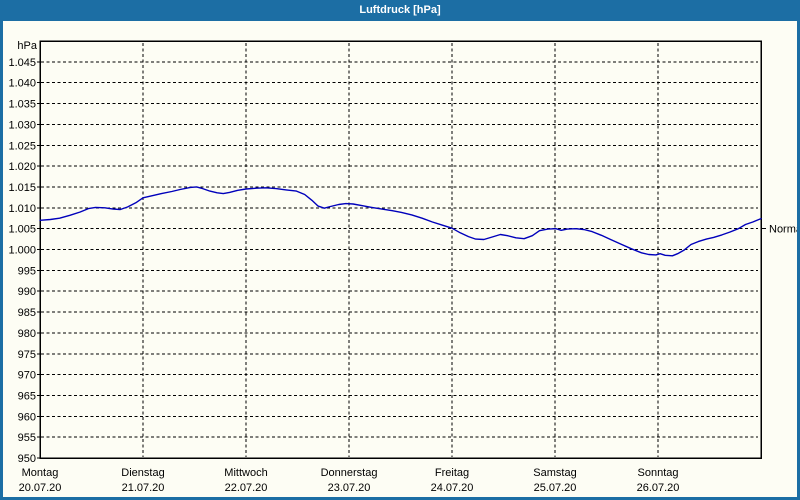 This screenshot has width=800, height=500. What do you see at coordinates (452, 473) in the screenshot?
I see `day-label: Freitag` at bounding box center [452, 473].